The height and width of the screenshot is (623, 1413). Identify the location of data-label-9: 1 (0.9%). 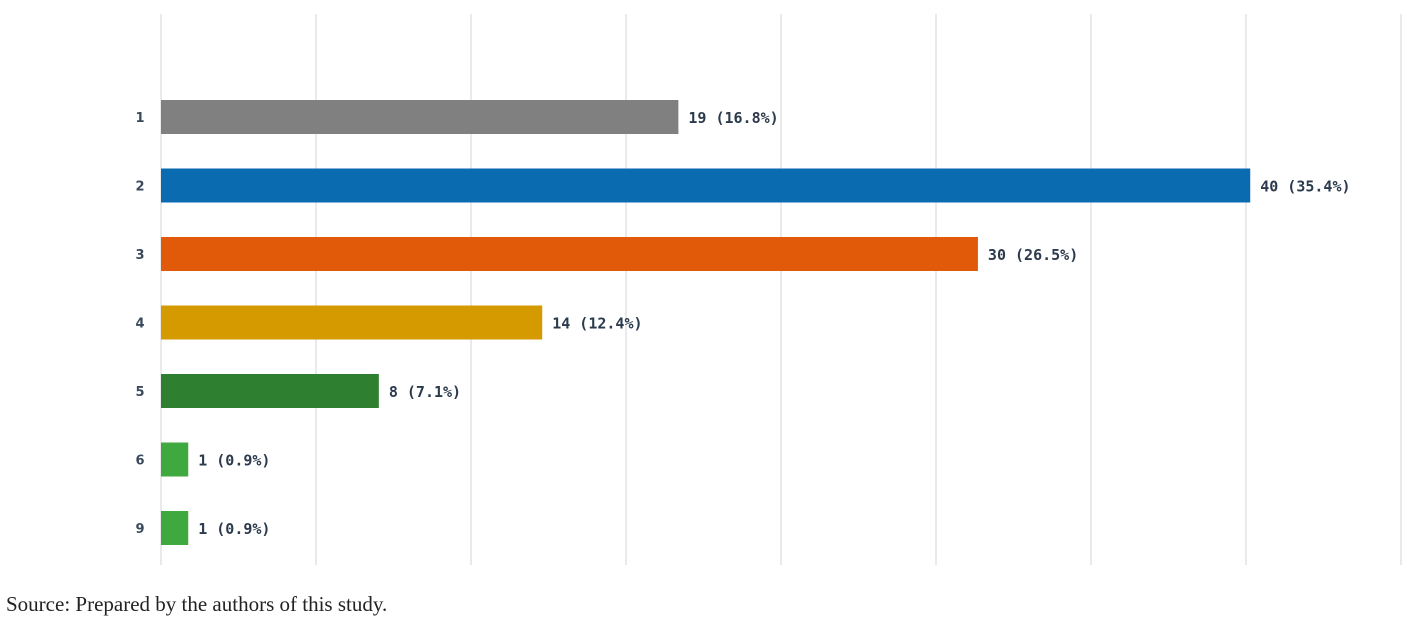
(234, 529).